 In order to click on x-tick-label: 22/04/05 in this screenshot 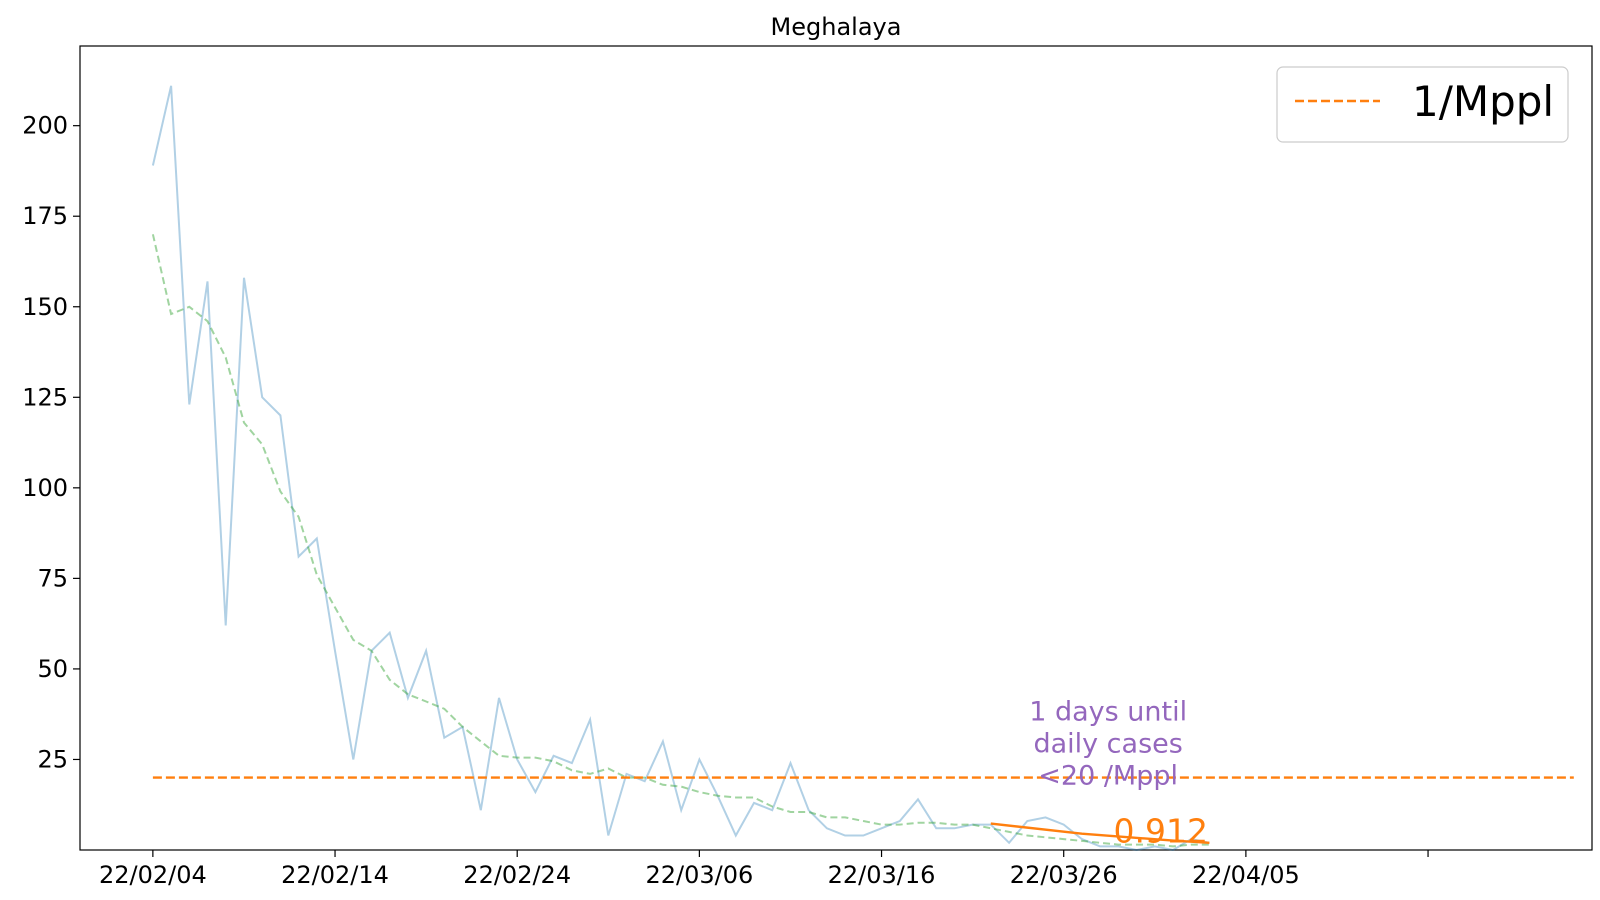, I will do `click(1246, 875)`.